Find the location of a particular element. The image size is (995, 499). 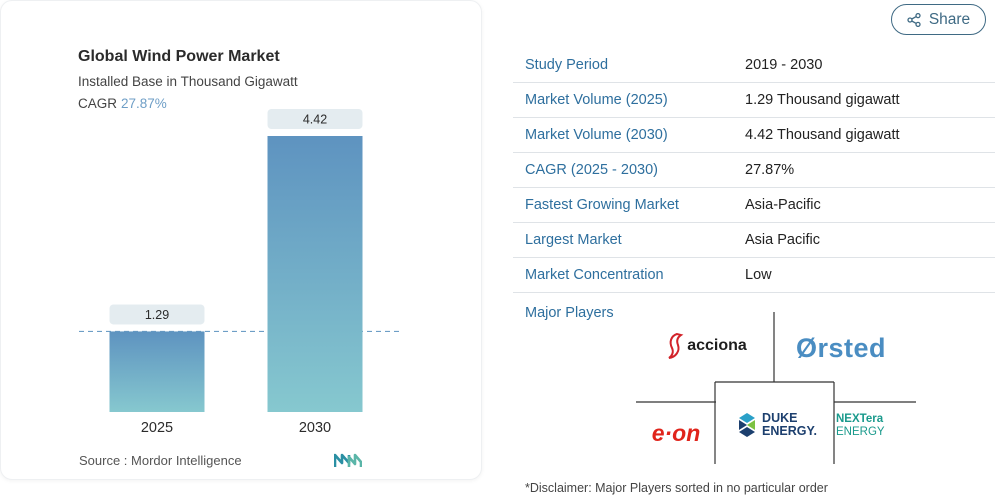

logo-grid-lines is located at coordinates (776, 388).